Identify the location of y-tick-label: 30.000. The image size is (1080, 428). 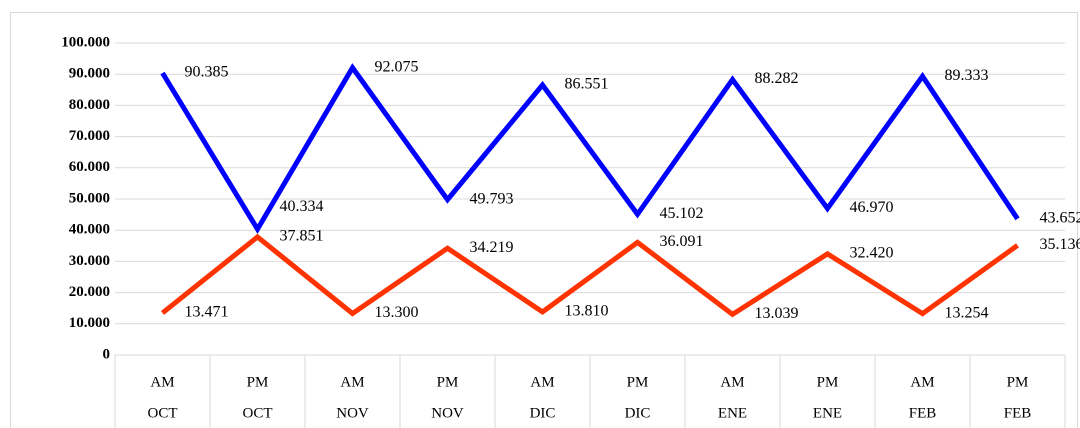
(89, 261).